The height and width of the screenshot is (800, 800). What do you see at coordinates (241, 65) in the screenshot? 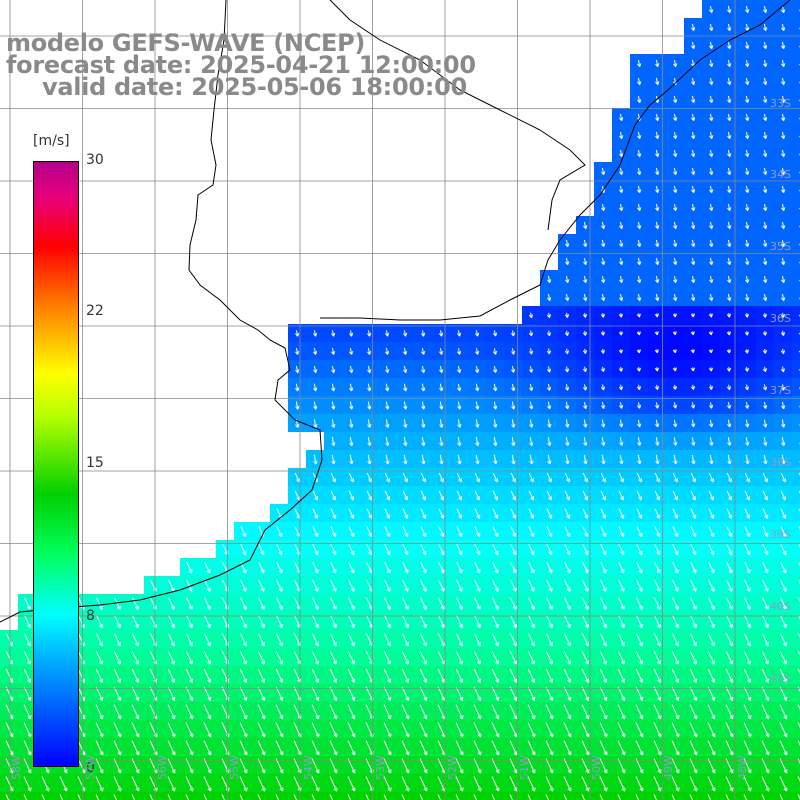
I see `title-forecast-date: forecast date: 2025-04-21 12:00:00` at bounding box center [241, 65].